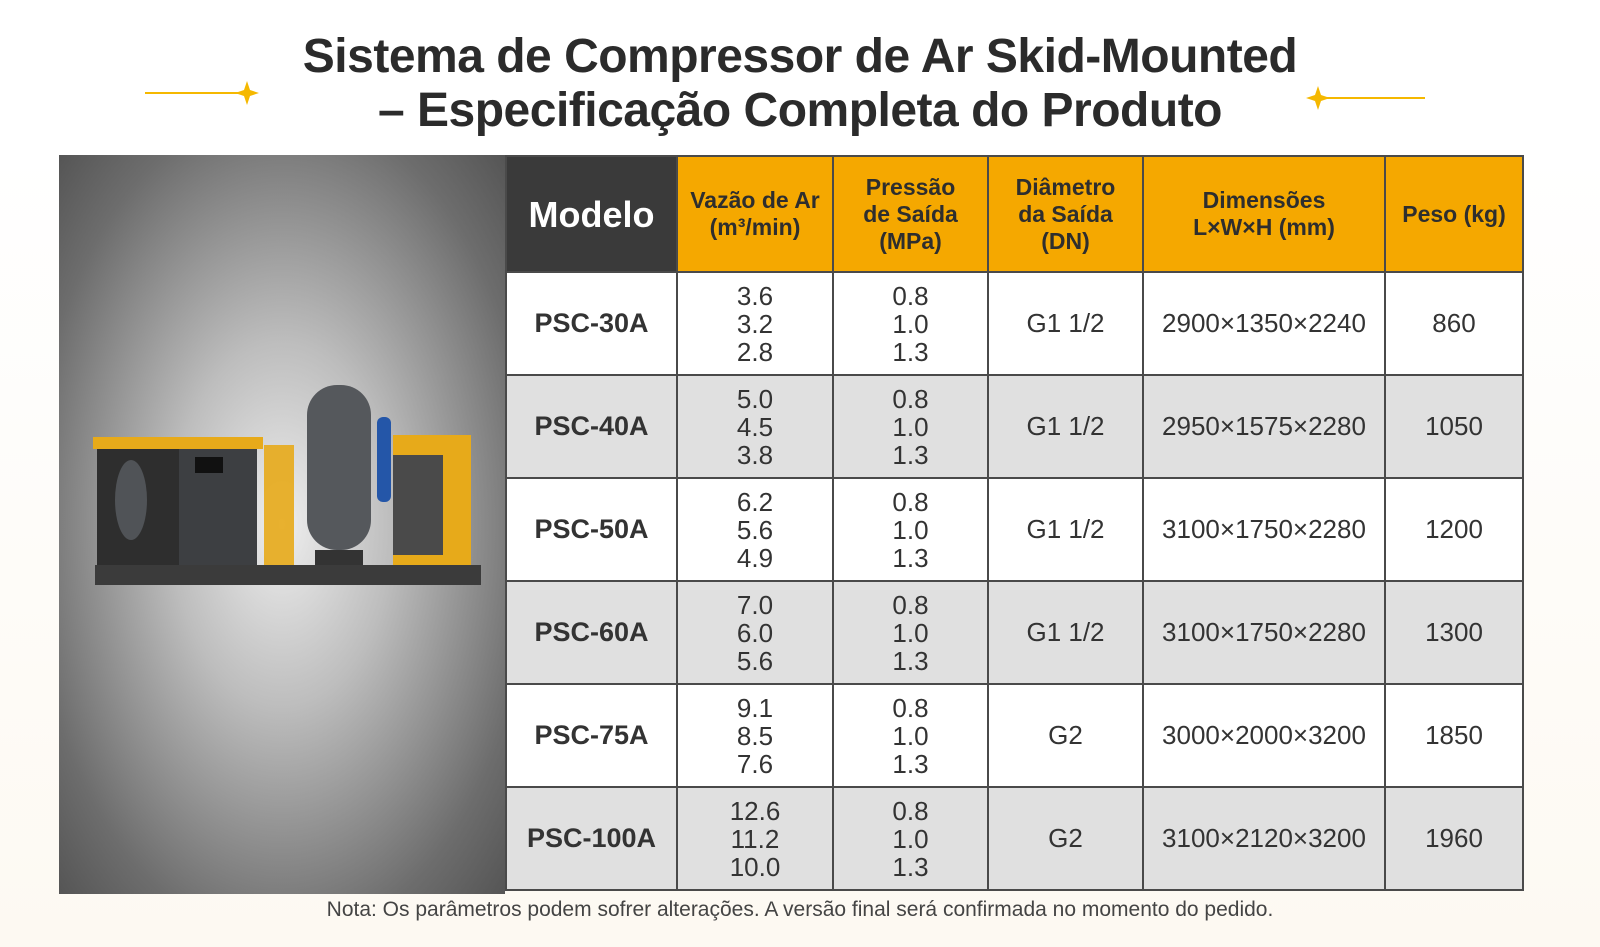 The height and width of the screenshot is (947, 1600). Describe the element at coordinates (591, 323) in the screenshot. I see `table-cell: PSC-30A` at that location.